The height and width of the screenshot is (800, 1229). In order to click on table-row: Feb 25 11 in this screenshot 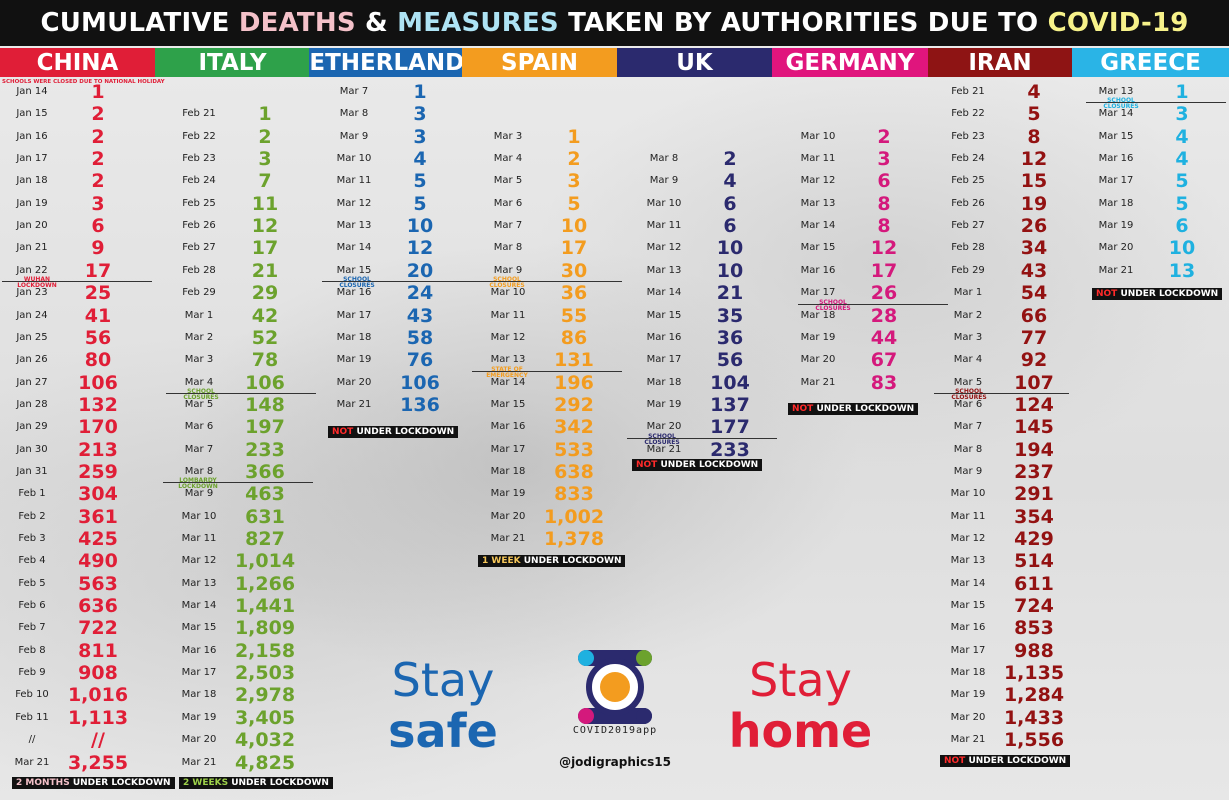, I will do `click(239, 204)`.